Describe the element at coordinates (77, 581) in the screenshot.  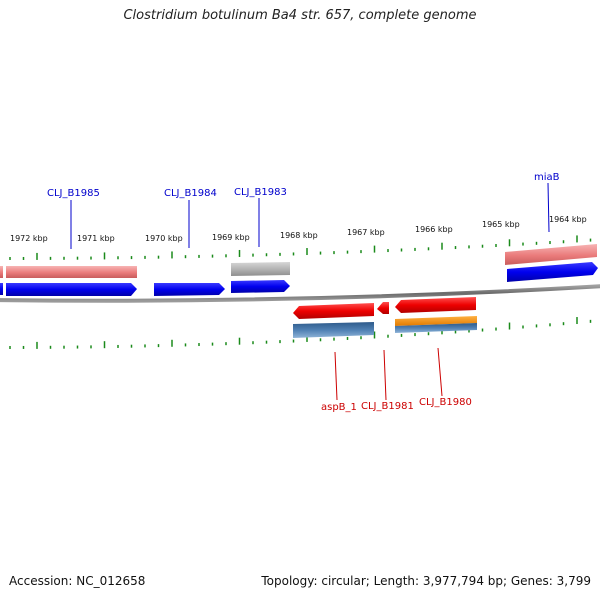
I see `accession-text: Accession: NC_012658` at that location.